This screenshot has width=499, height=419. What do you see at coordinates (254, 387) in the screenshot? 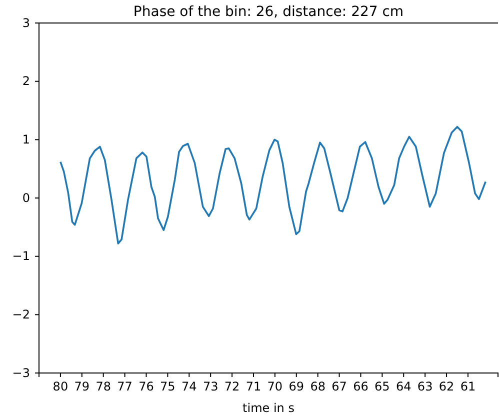
I see `x-tick-label: 71` at bounding box center [254, 387].